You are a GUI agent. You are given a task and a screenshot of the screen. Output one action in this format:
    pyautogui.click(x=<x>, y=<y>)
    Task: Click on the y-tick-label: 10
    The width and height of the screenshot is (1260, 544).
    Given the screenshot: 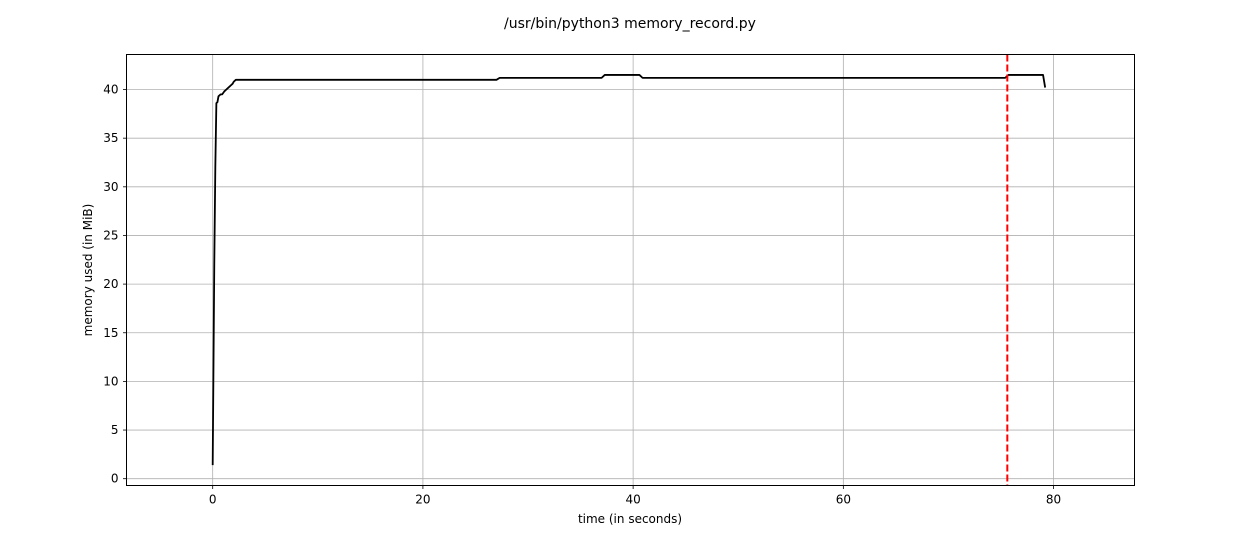 What is the action you would take?
    pyautogui.click(x=110, y=381)
    